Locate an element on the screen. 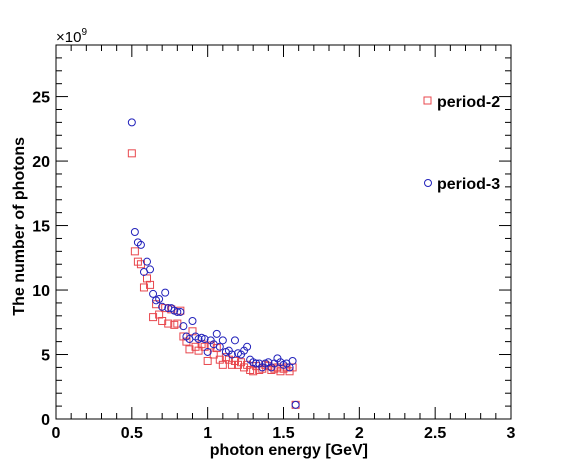 The width and height of the screenshot is (567, 466). x-tick-label: 0 is located at coordinates (56, 433).